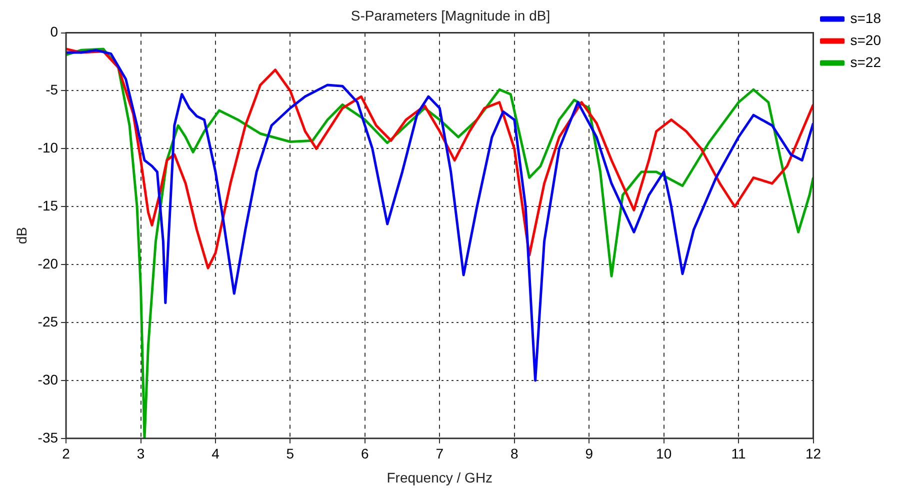 The width and height of the screenshot is (901, 495). Describe the element at coordinates (514, 454) in the screenshot. I see `x-tick-label: 8` at that location.